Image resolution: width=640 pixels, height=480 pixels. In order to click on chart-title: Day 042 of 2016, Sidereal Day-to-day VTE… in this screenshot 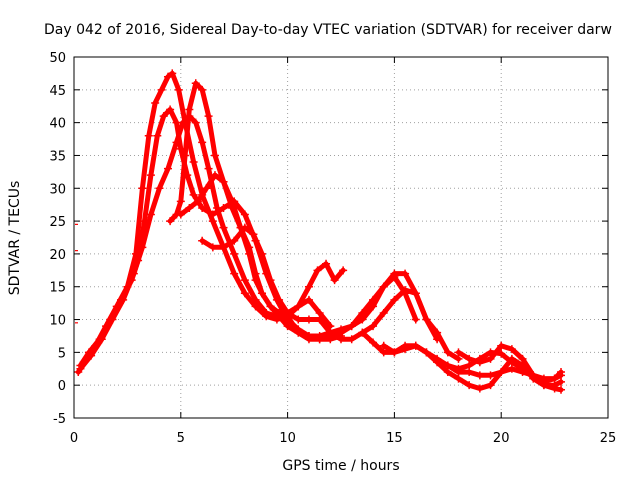, I will do `click(328, 30)`.